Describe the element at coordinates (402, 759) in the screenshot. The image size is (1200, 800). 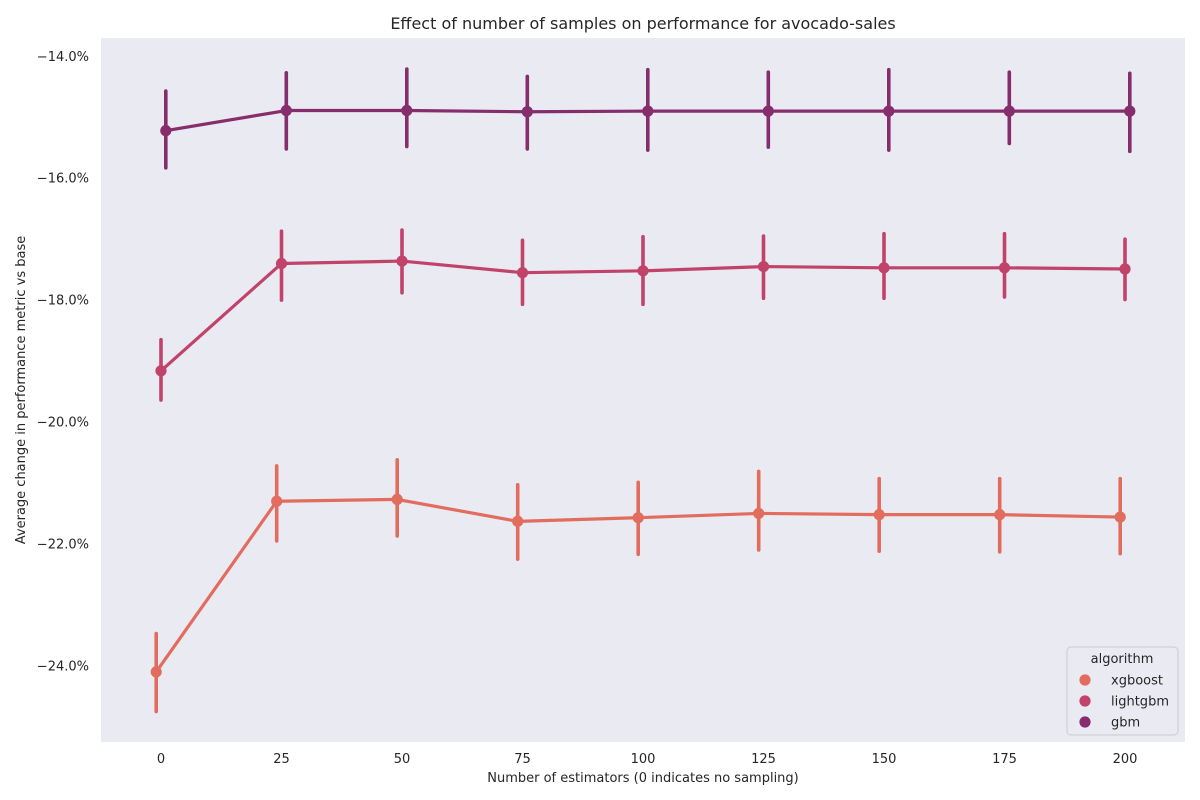
I see `x-tick-label: 50` at that location.